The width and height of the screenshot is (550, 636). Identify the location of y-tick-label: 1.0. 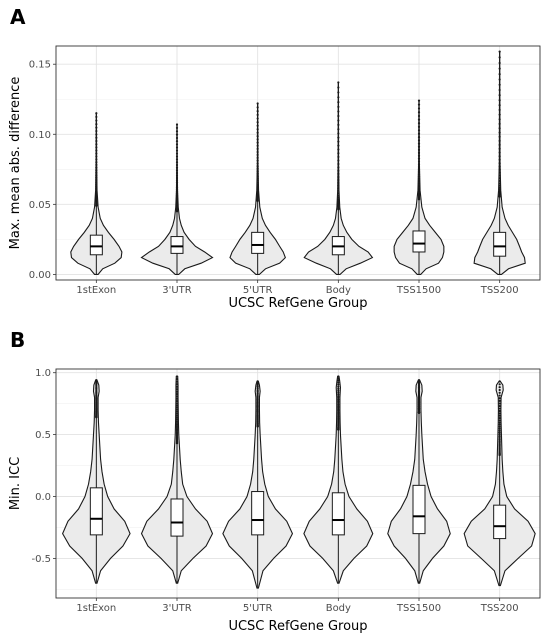
(43, 373).